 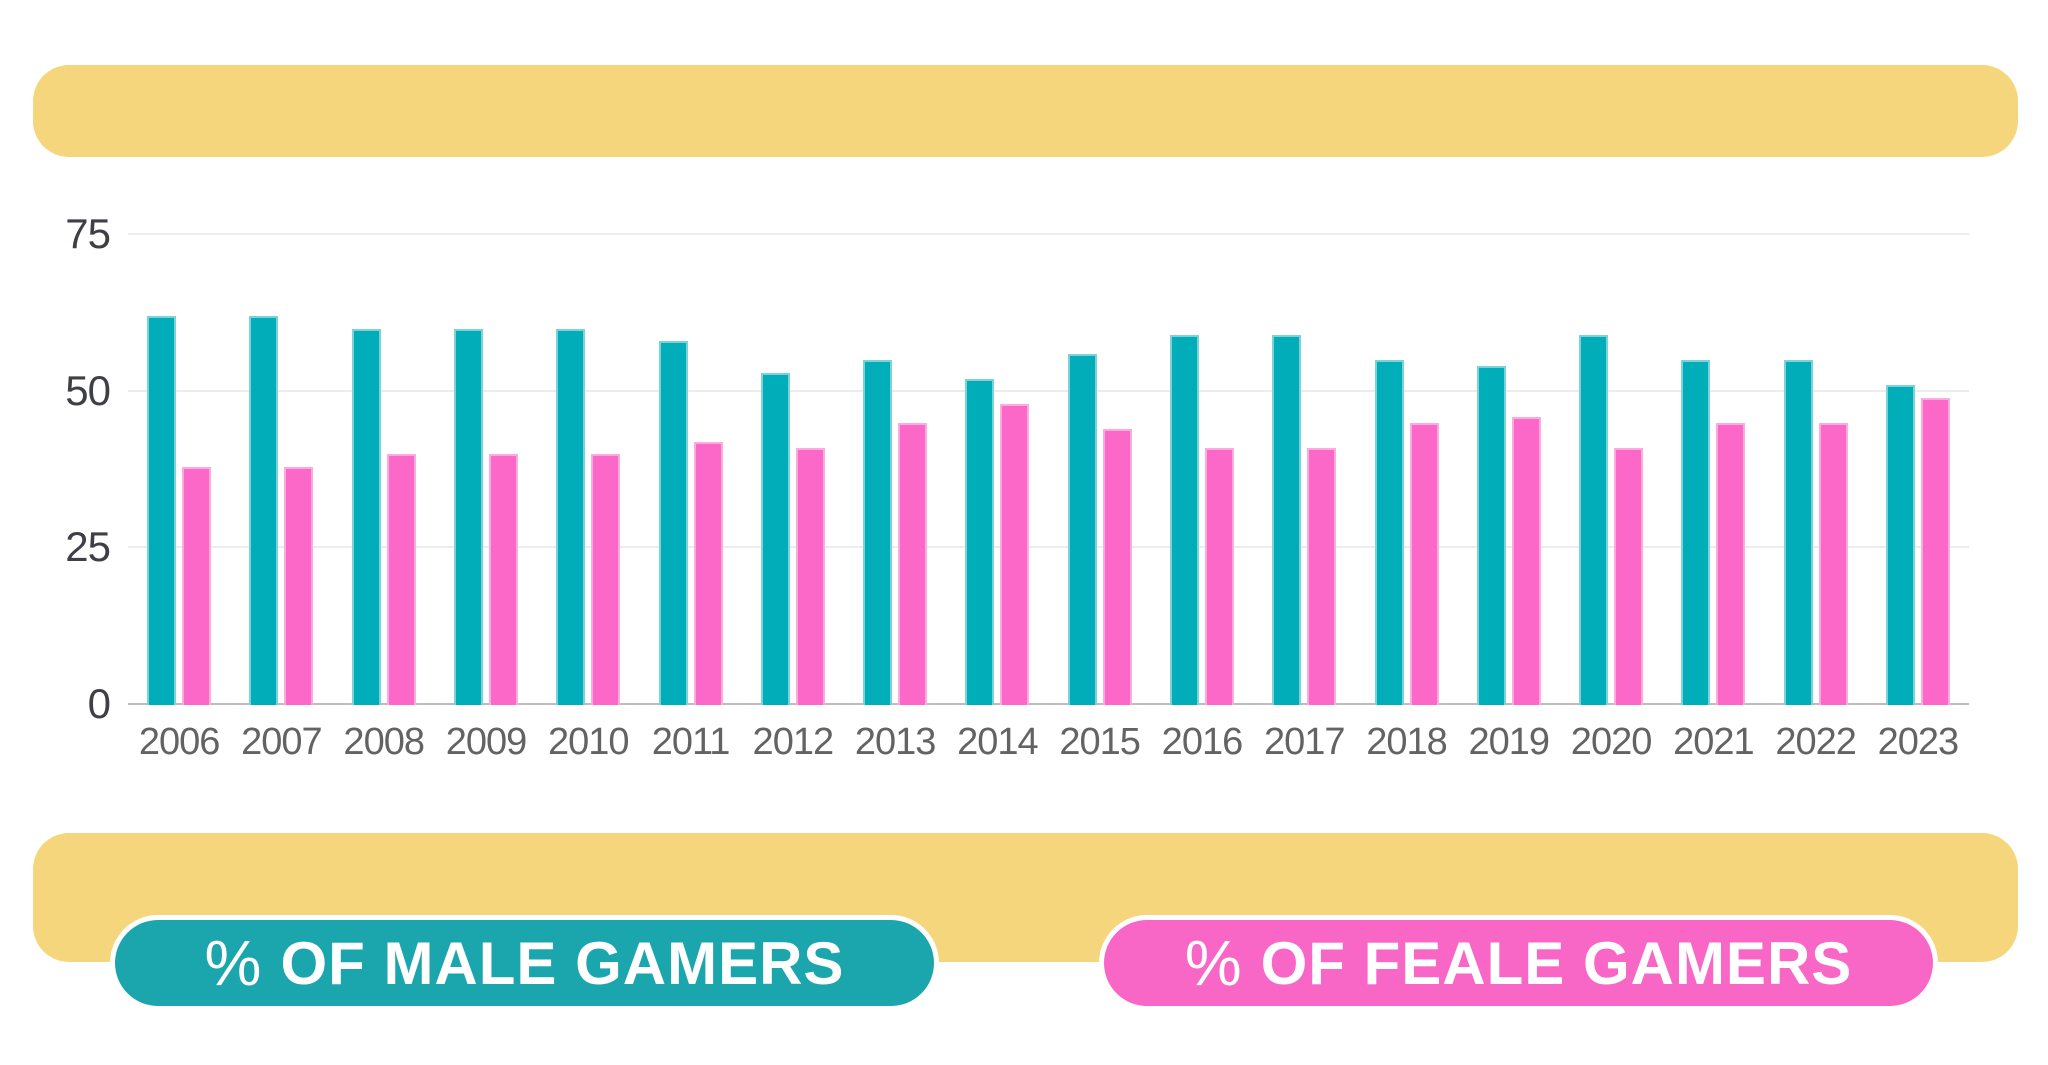 What do you see at coordinates (1816, 742) in the screenshot?
I see `x-tick-2022: 2022` at bounding box center [1816, 742].